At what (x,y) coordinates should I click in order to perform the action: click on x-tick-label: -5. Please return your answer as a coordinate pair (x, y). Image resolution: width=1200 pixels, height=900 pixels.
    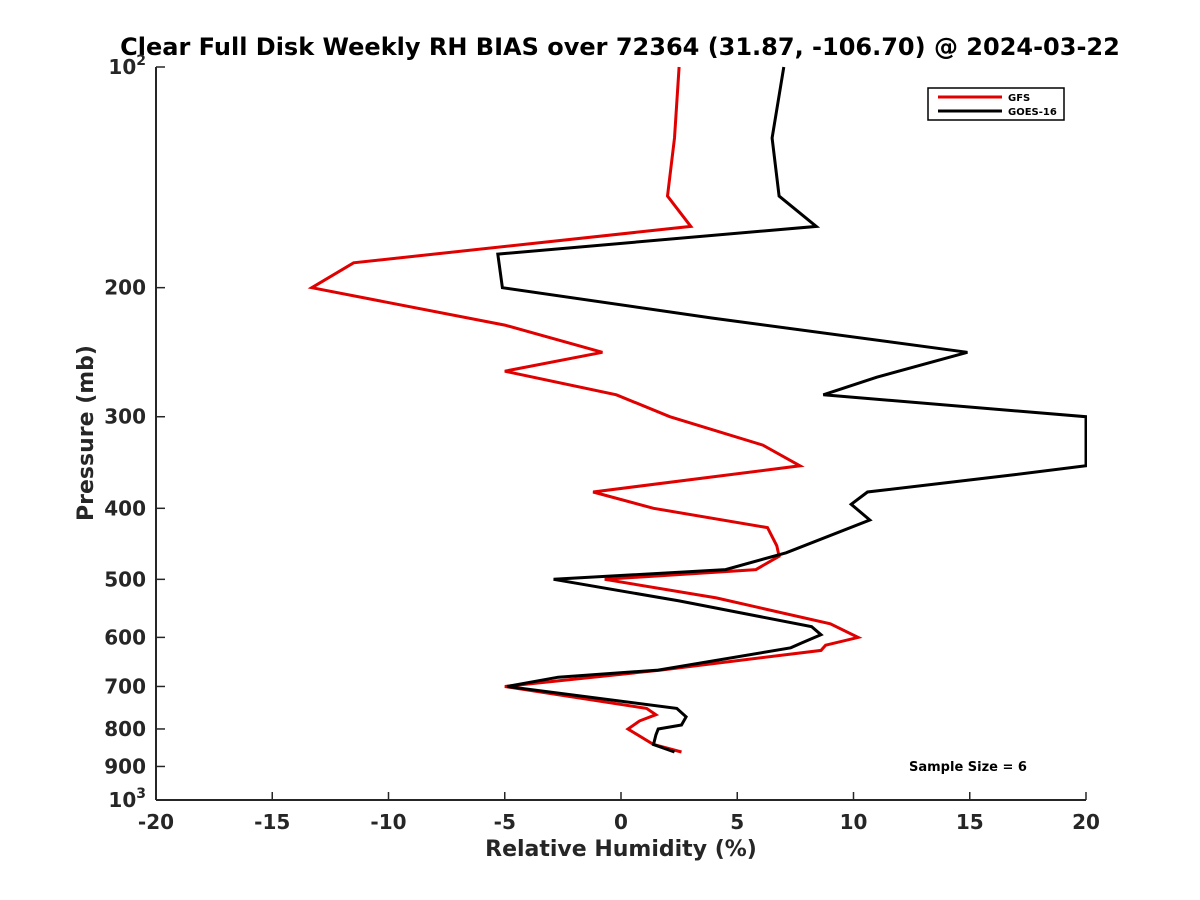
    Looking at the image, I should click on (505, 822).